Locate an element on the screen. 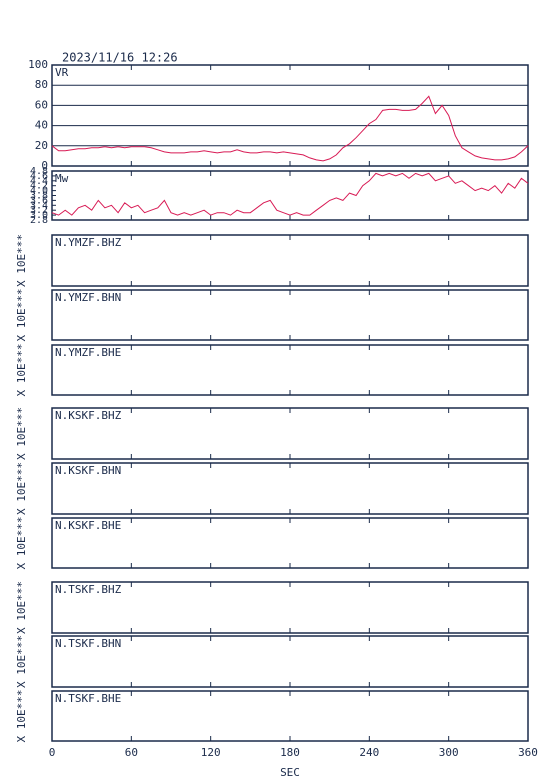 The height and width of the screenshot is (781, 554). panel-label: N.KSKF.BHN is located at coordinates (88, 470).